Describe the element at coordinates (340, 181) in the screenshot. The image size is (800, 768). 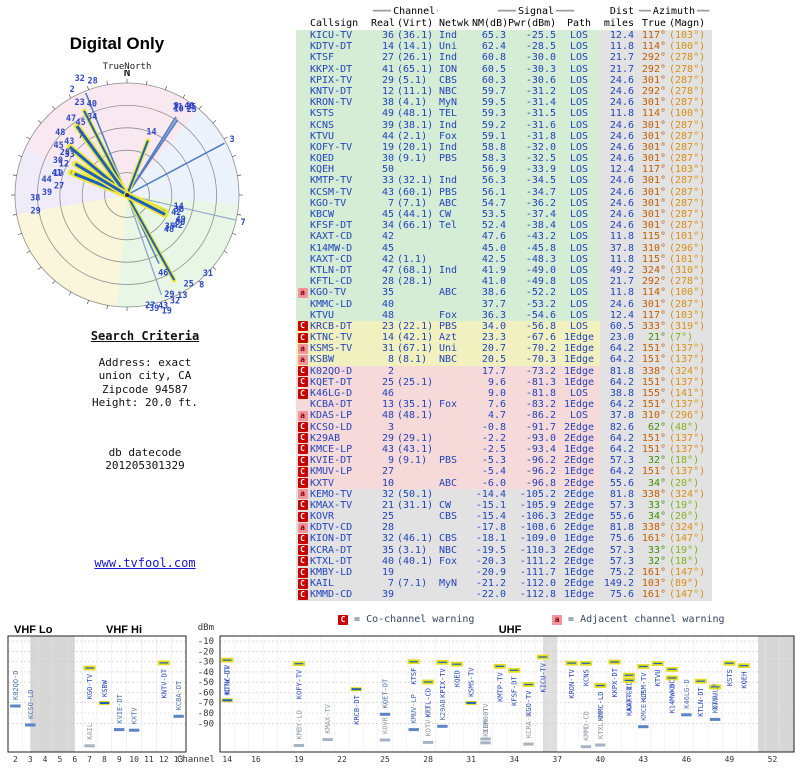
I see `cell-callsign: KMTP-TV` at that location.